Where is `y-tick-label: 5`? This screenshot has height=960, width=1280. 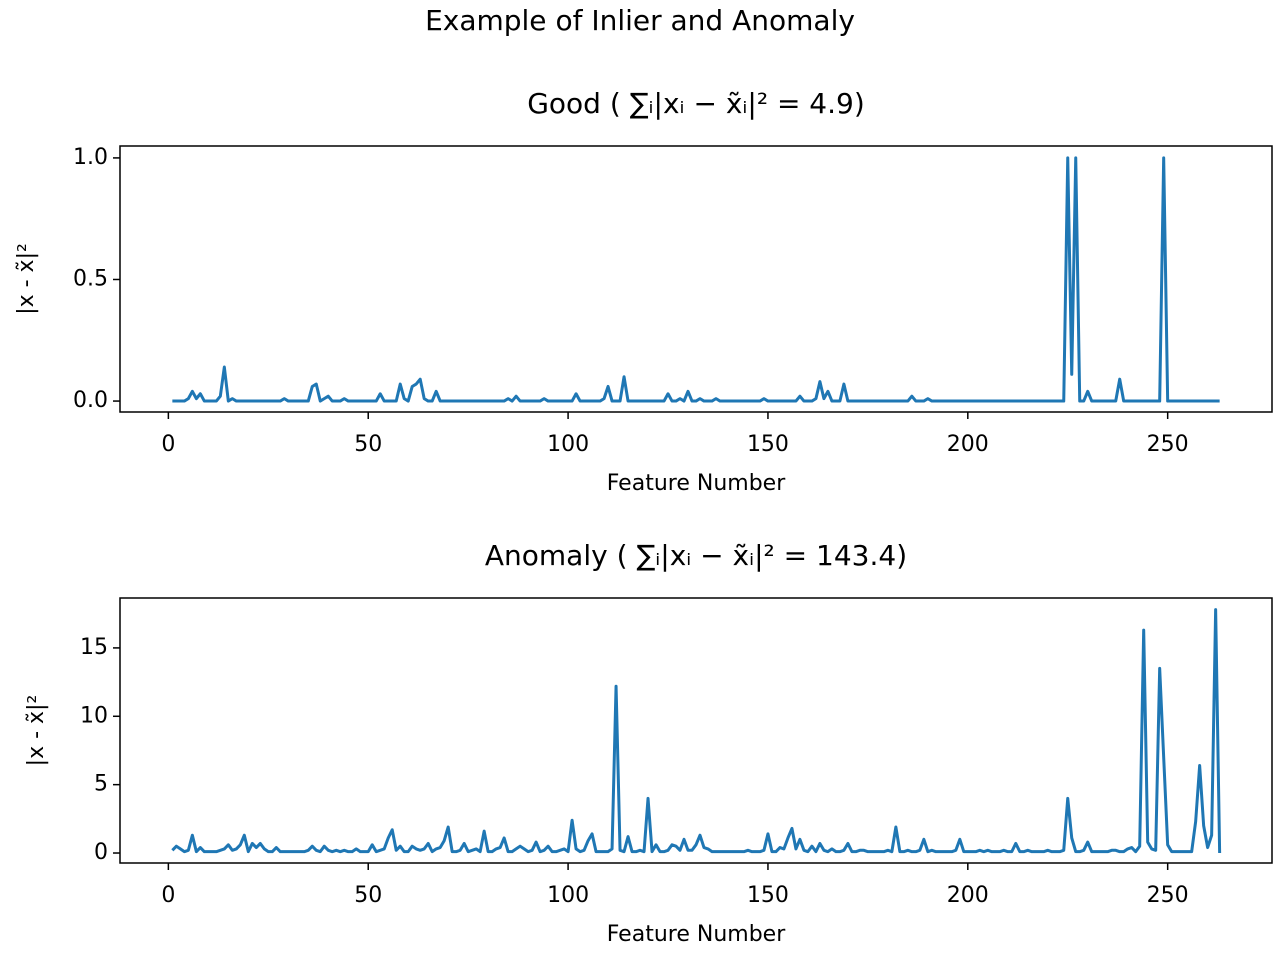 y-tick-label: 5 is located at coordinates (101, 784).